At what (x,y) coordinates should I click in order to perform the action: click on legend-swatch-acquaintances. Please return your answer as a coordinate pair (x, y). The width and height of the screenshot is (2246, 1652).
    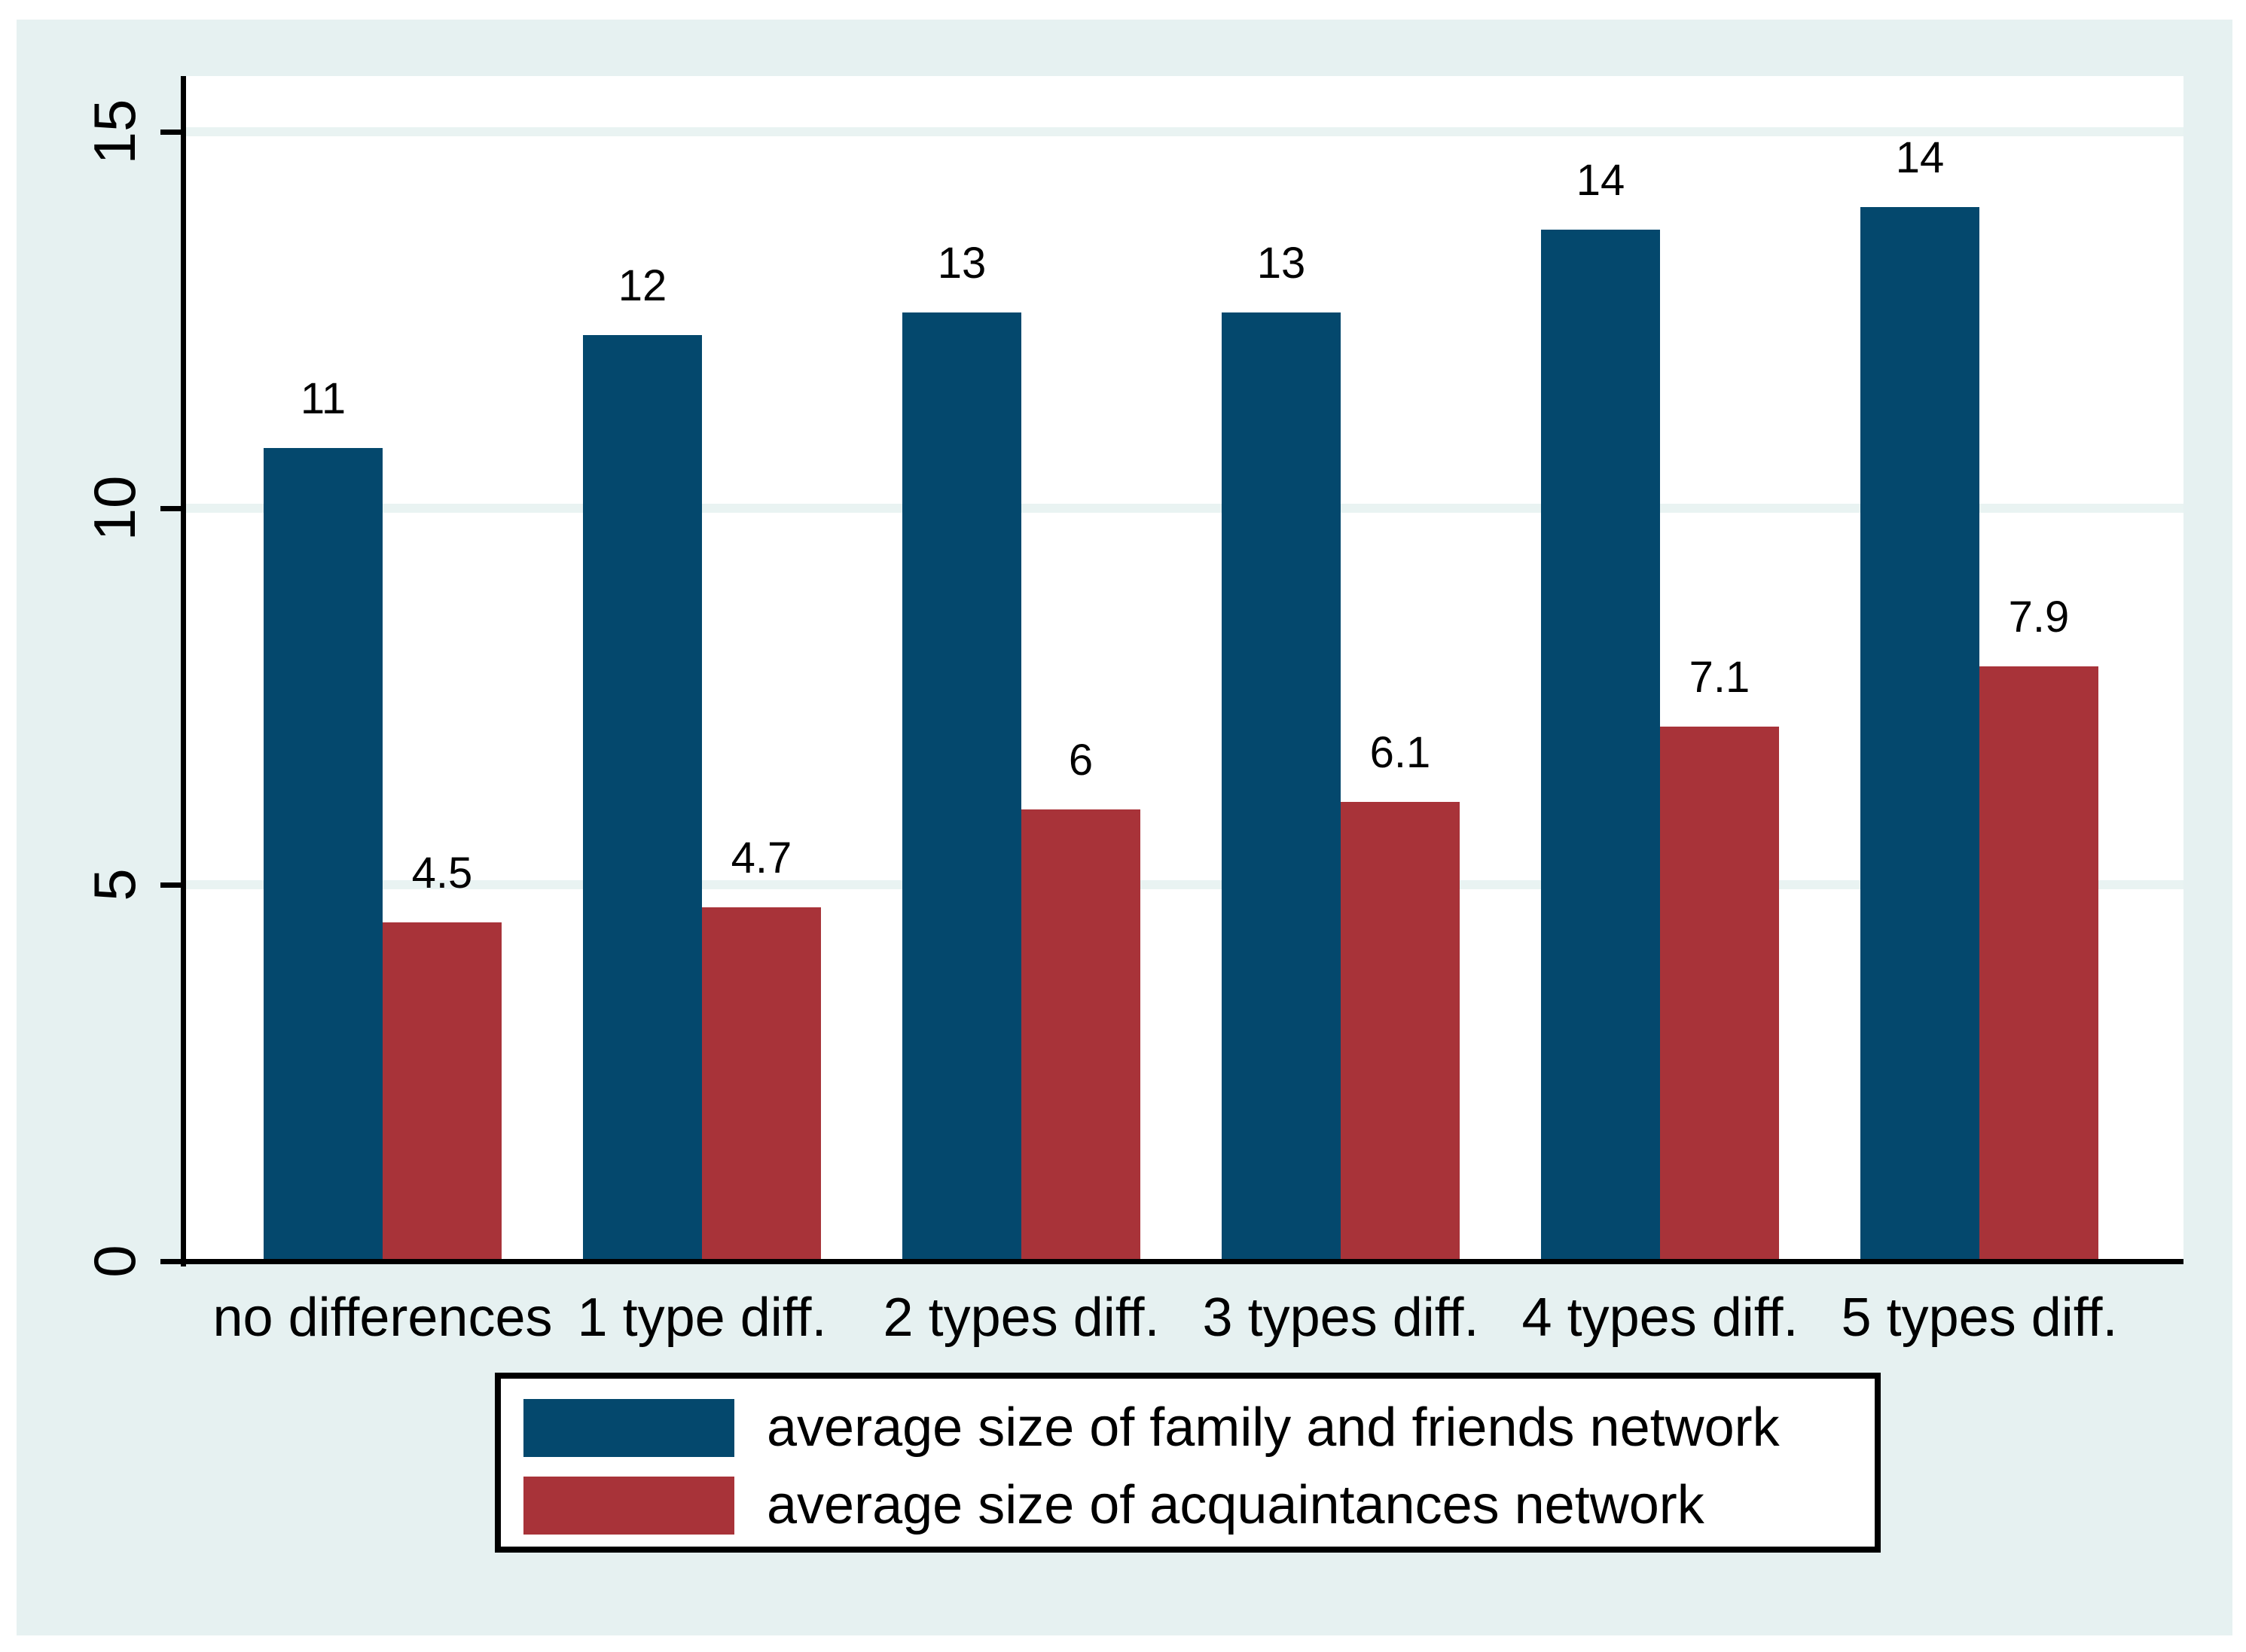
    Looking at the image, I should click on (628, 1506).